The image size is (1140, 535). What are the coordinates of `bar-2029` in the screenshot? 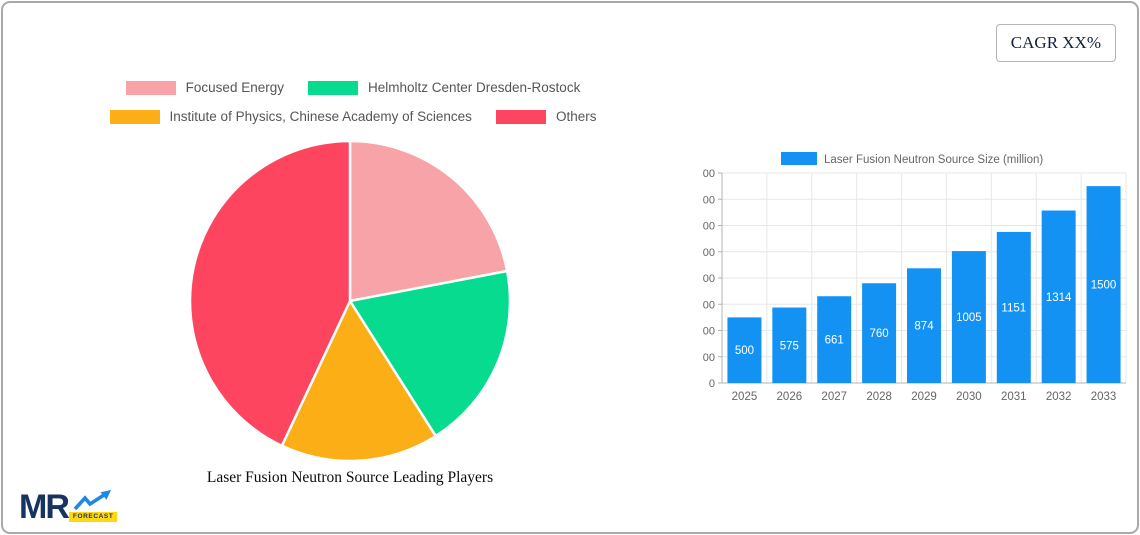 It's located at (924, 325).